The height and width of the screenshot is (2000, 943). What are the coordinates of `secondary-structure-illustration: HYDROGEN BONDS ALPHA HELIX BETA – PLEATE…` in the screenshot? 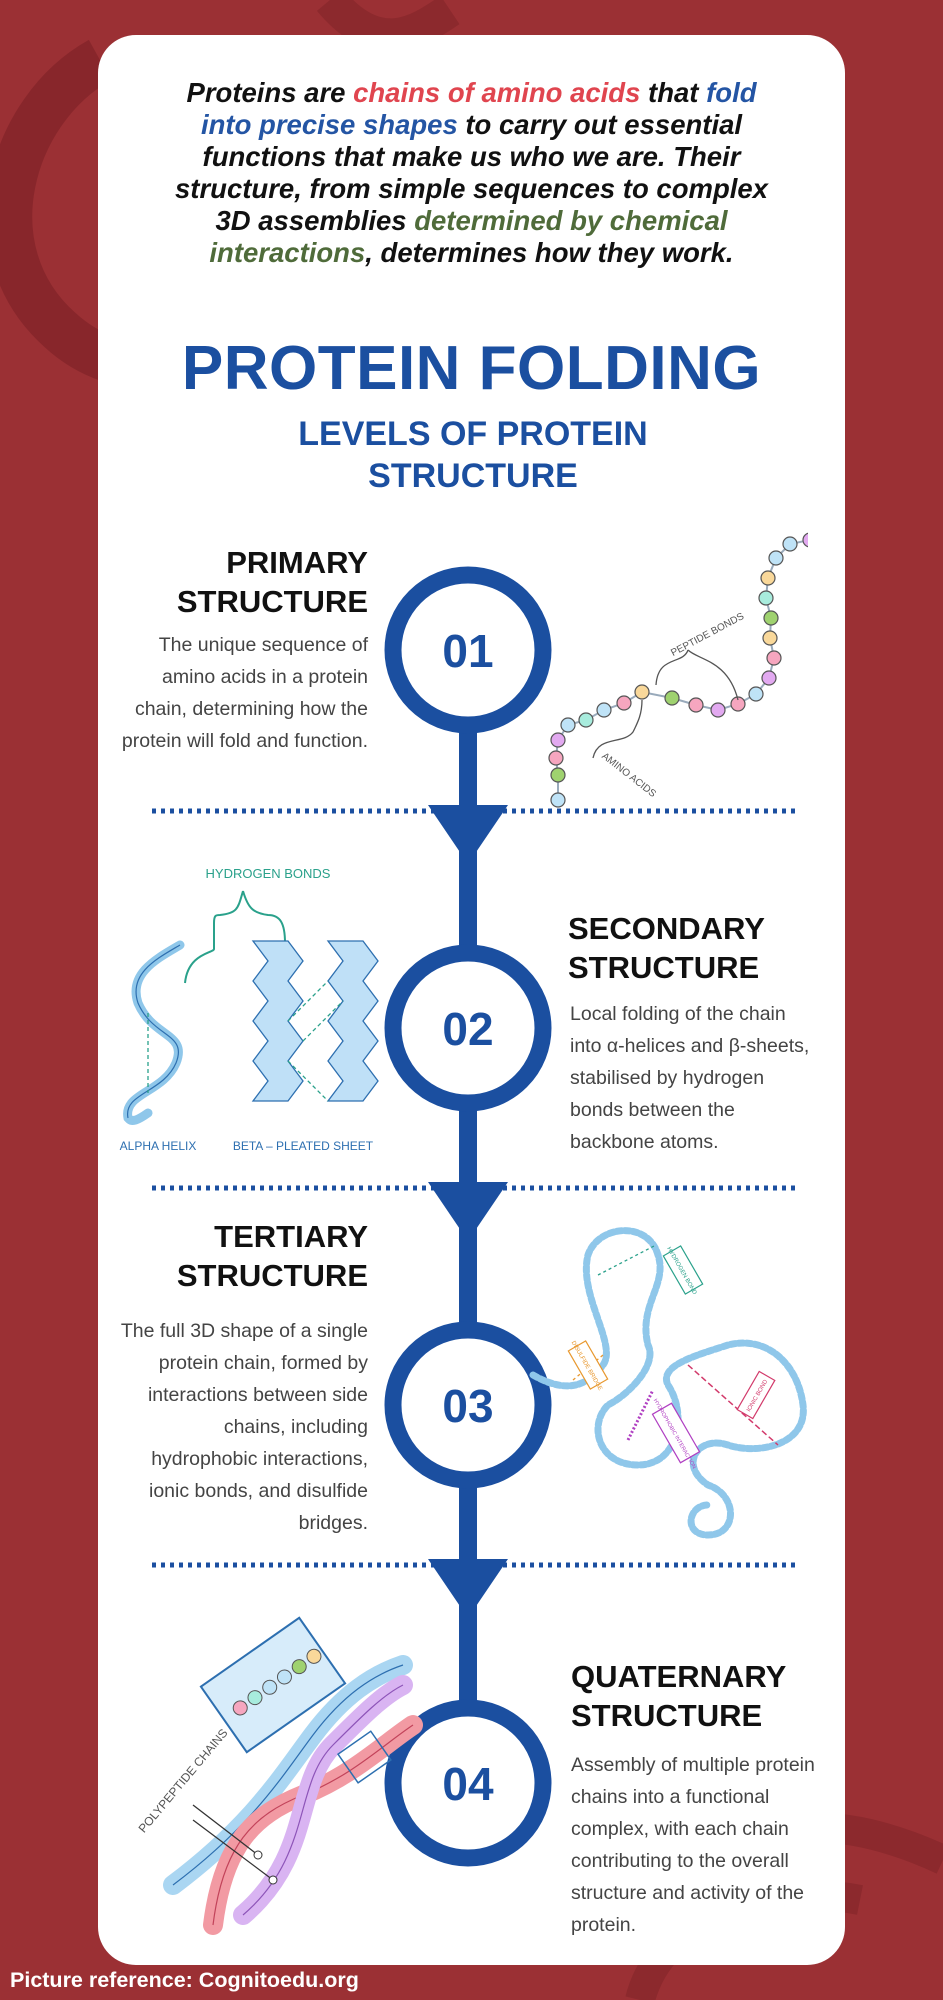 It's located at (249, 1009).